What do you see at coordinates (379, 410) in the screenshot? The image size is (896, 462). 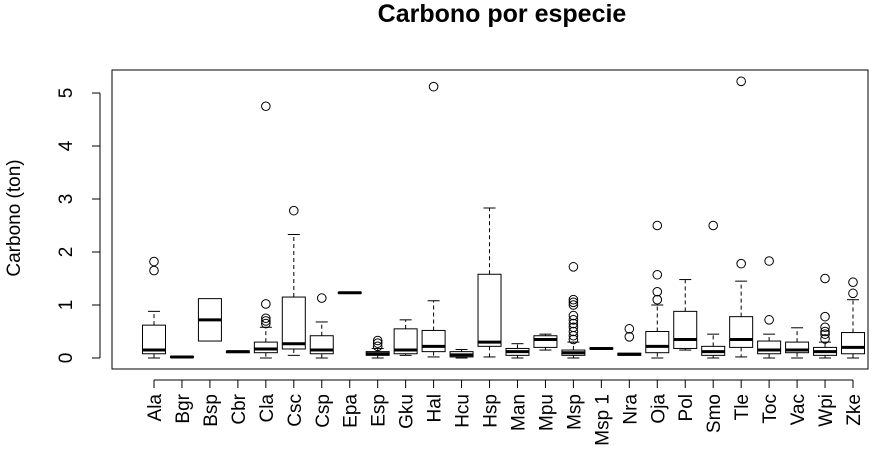 I see `x-tick-label: Esp` at bounding box center [379, 410].